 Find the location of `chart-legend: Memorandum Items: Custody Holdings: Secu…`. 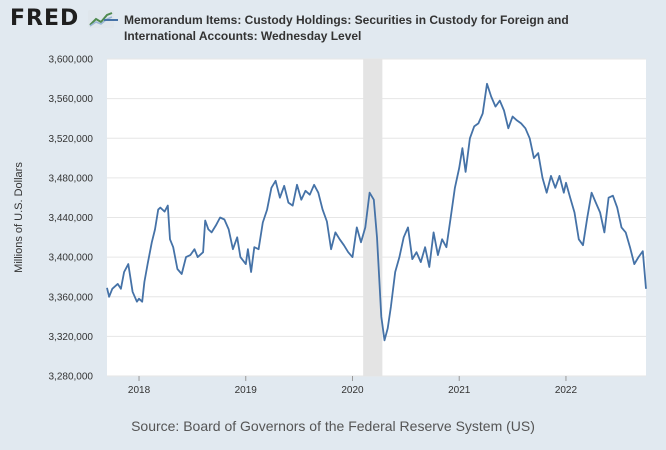

chart-legend: Memorandum Items: Custody Holdings: Secu… is located at coordinates (374, 28).